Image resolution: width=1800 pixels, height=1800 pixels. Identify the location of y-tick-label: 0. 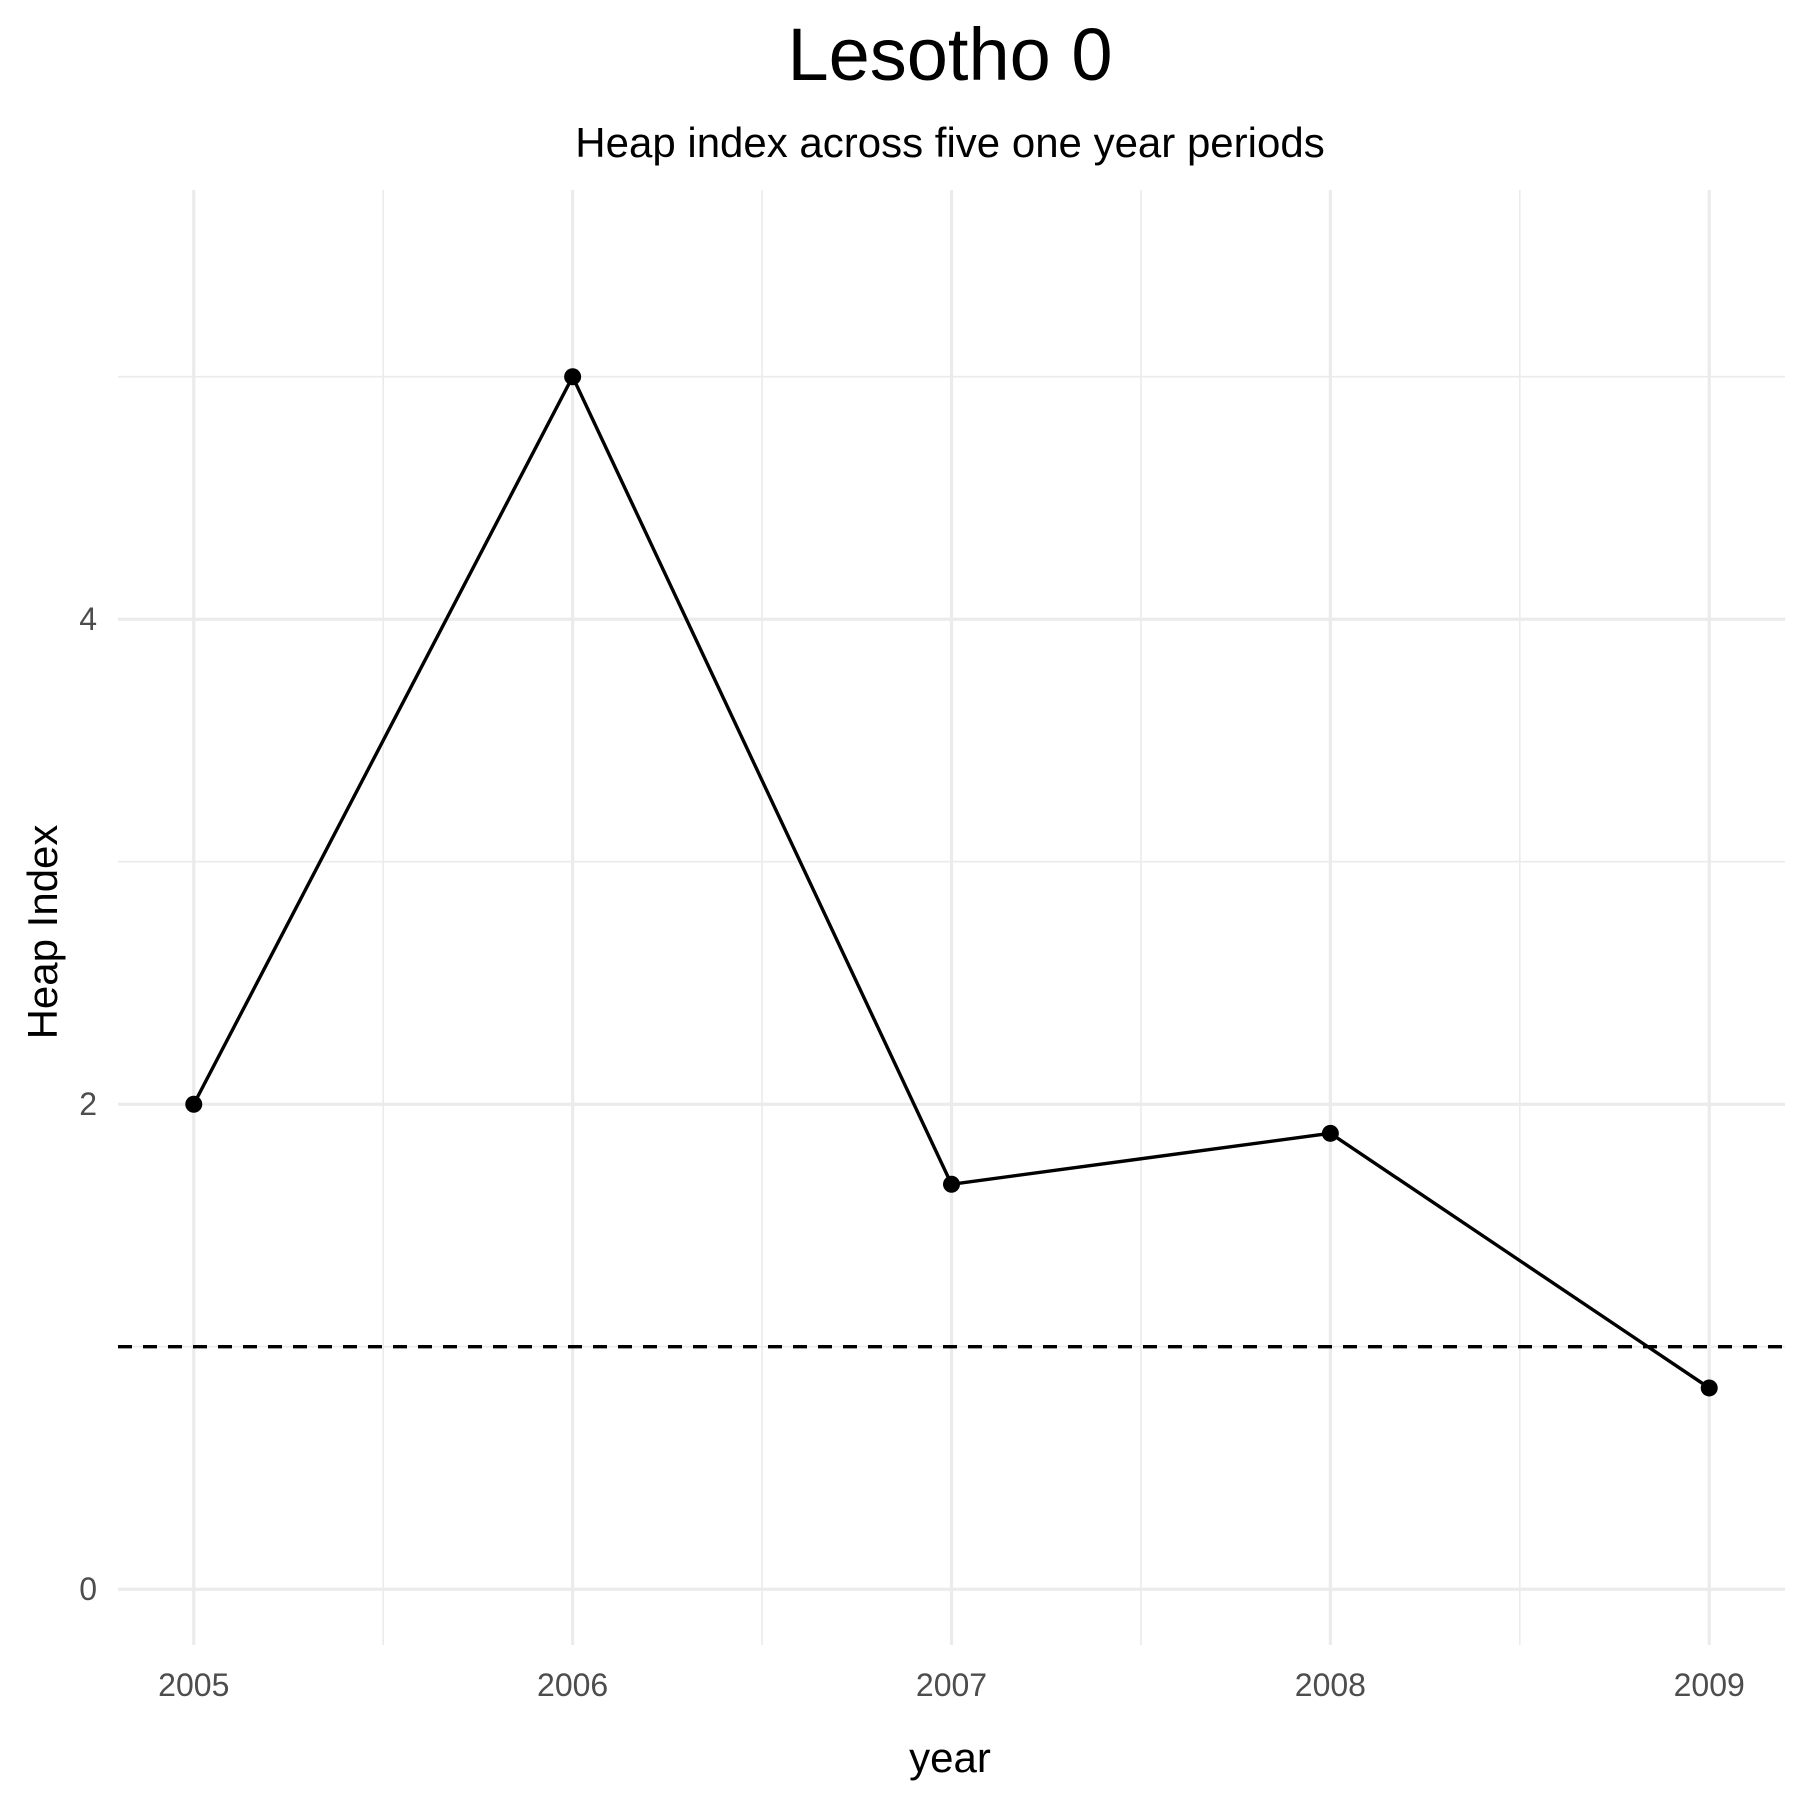
(88, 1589).